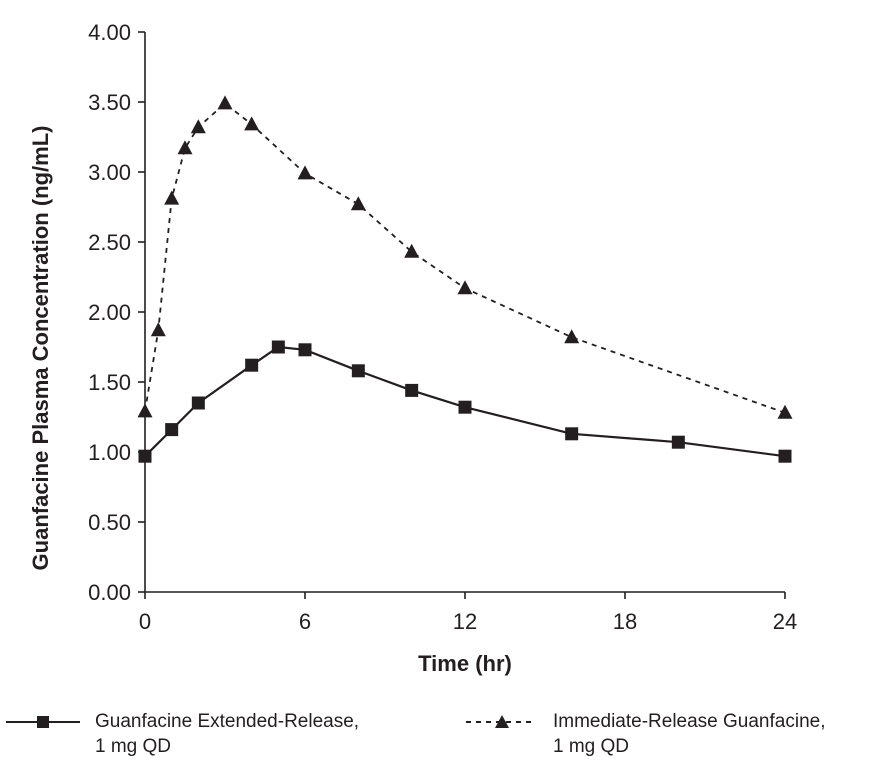 This screenshot has width=887, height=767. What do you see at coordinates (501, 721) in the screenshot?
I see `dashed-line-triangle-marker-icon` at bounding box center [501, 721].